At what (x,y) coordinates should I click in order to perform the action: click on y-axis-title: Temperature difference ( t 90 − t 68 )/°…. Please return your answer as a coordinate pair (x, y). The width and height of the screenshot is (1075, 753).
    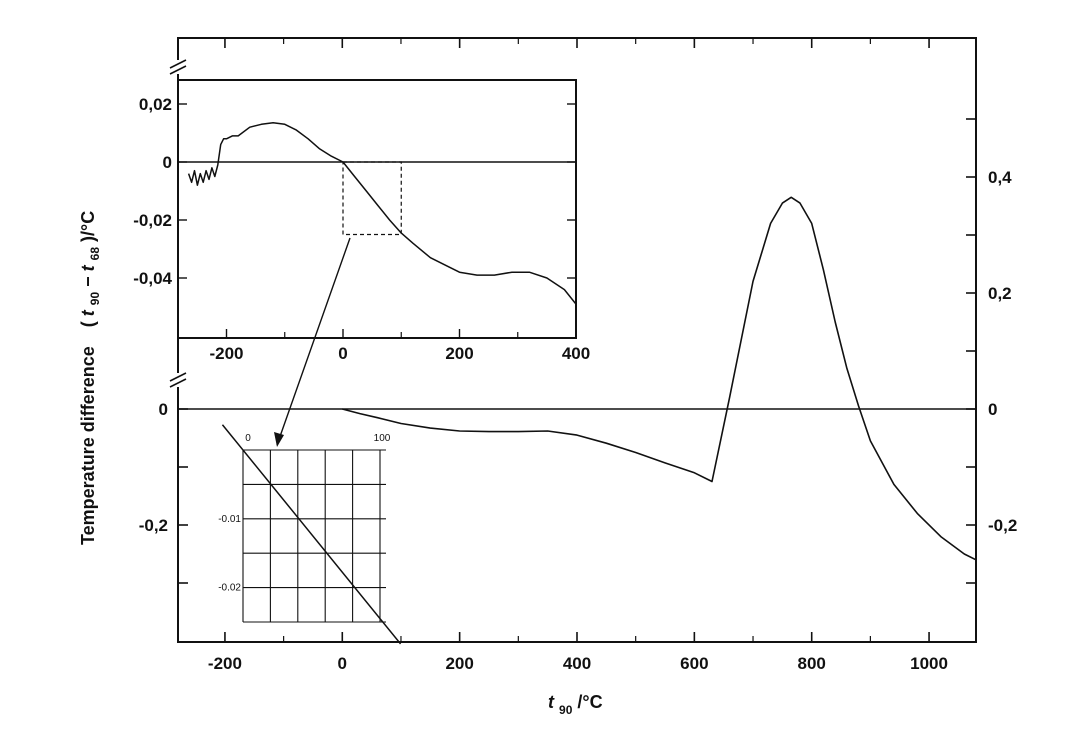
    Looking at the image, I should click on (90, 378).